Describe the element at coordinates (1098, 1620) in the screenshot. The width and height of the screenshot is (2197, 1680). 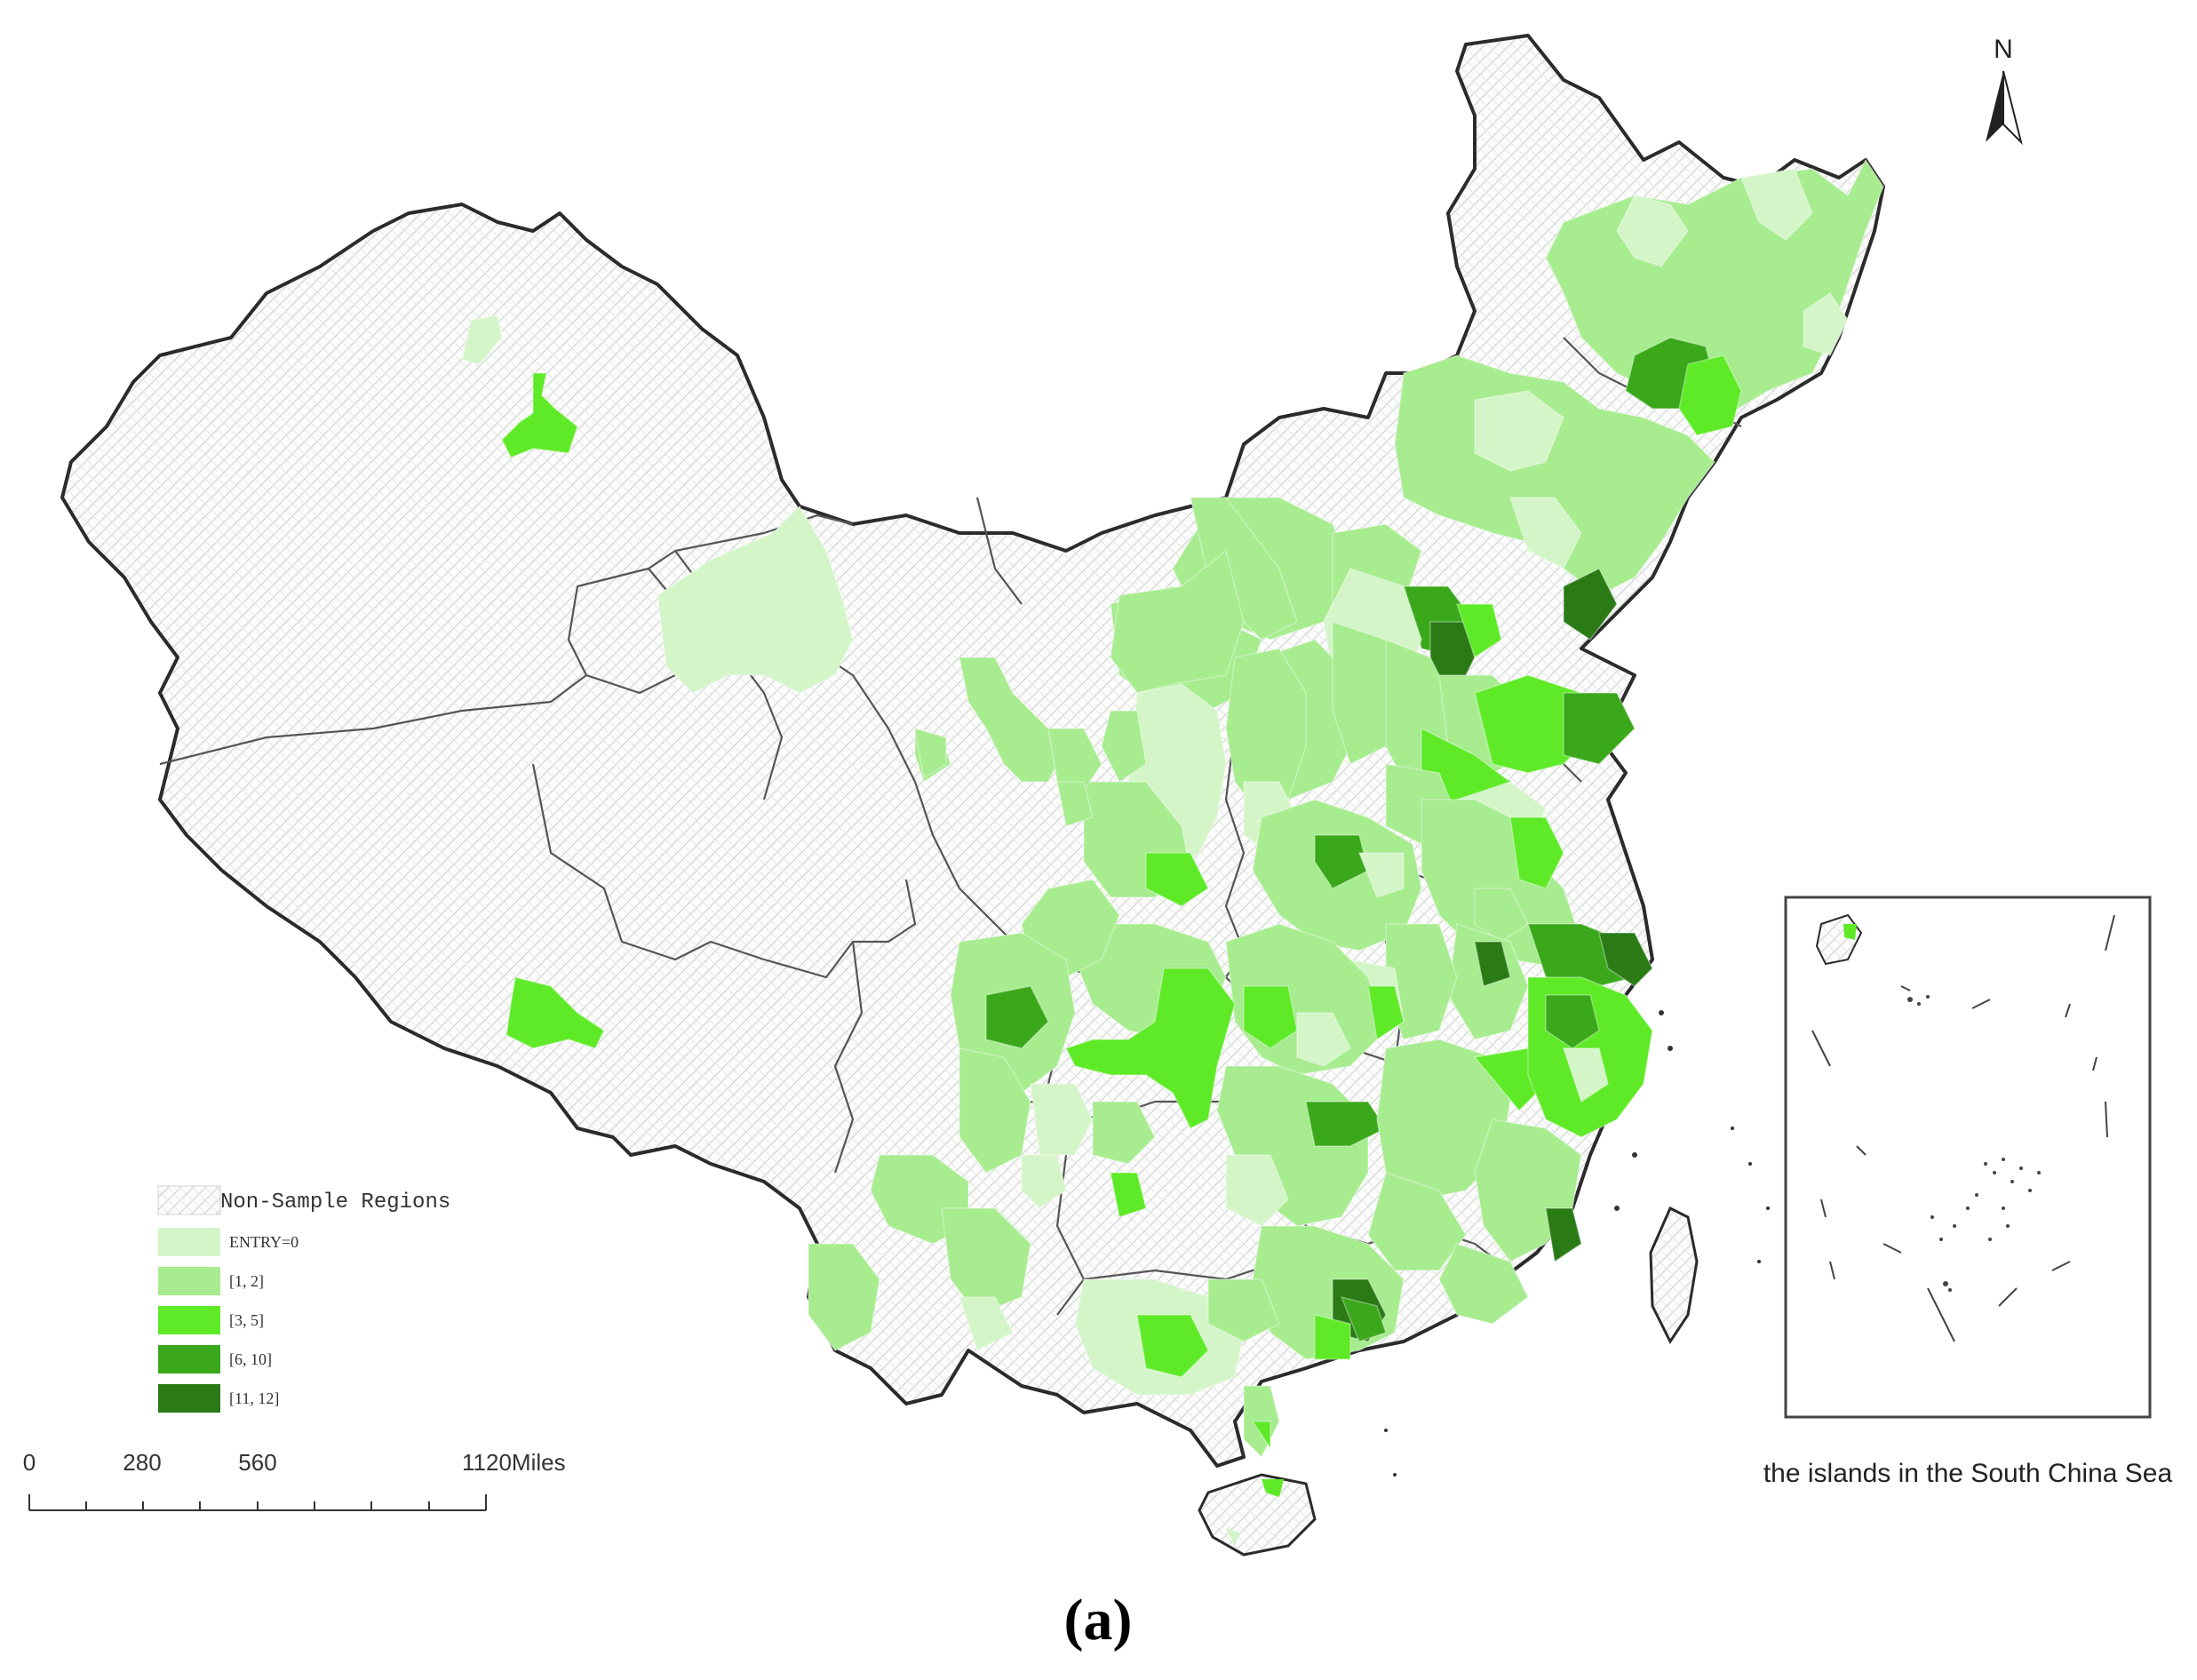
I see `figure-caption: (a)` at that location.